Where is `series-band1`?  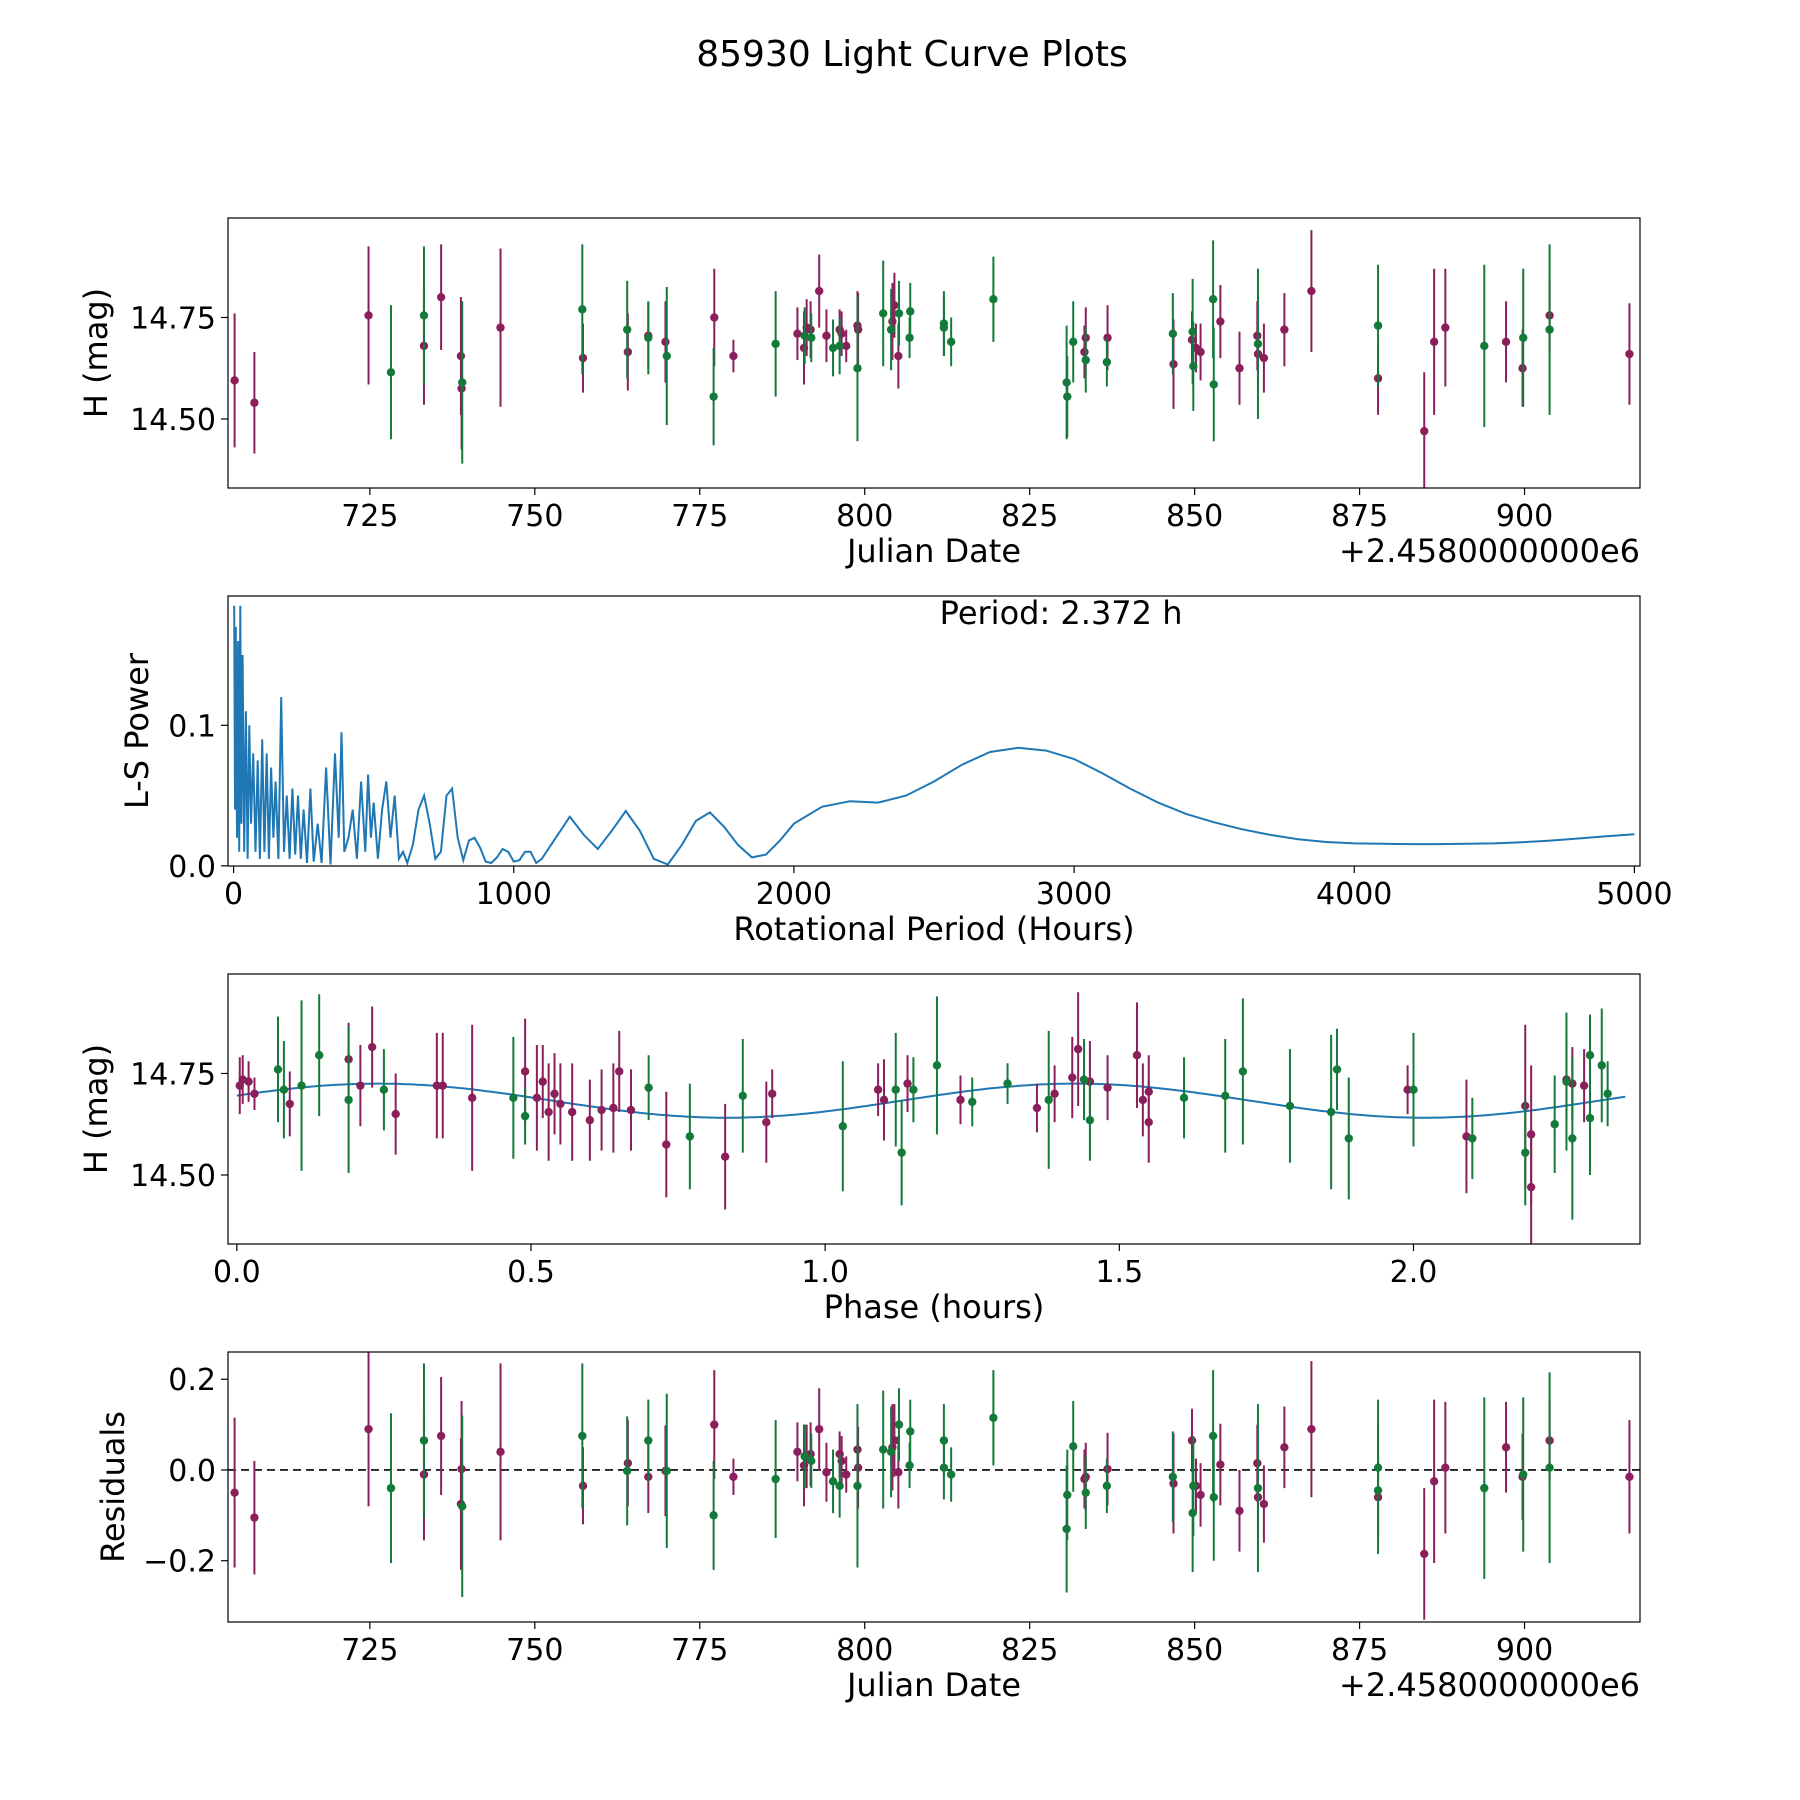 series-band1 is located at coordinates (932, 359).